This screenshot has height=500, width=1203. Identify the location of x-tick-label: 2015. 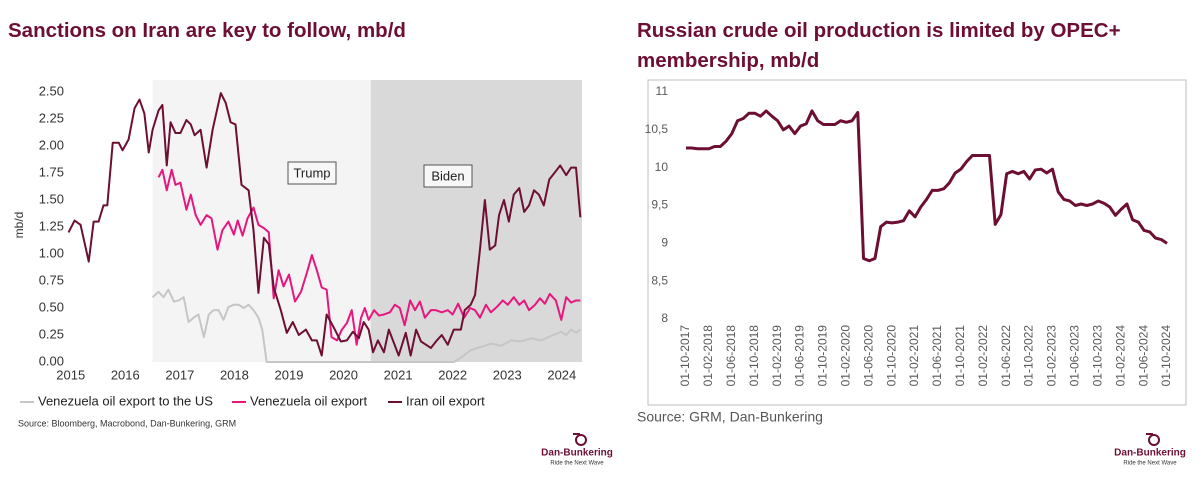
(70, 374).